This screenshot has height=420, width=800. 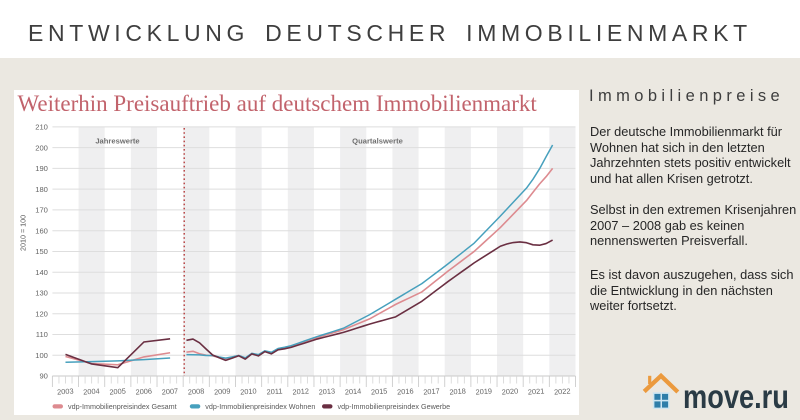 I want to click on svg-text: 130, so click(x=41, y=293).